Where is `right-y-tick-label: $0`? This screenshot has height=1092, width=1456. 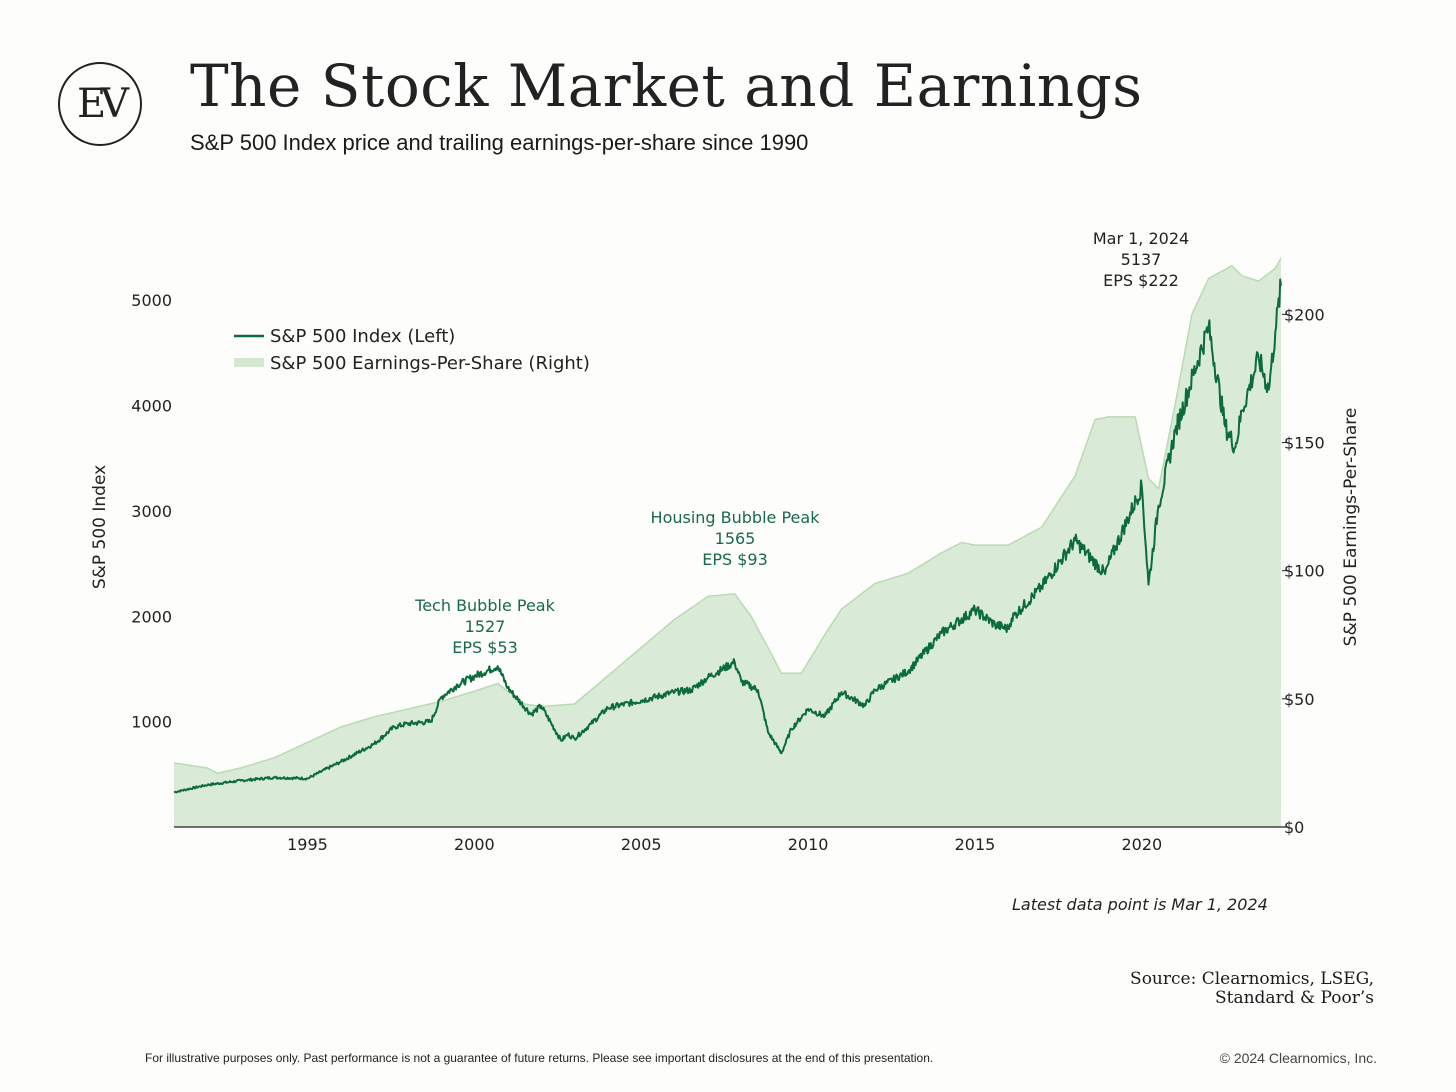 right-y-tick-label: $0 is located at coordinates (1294, 827).